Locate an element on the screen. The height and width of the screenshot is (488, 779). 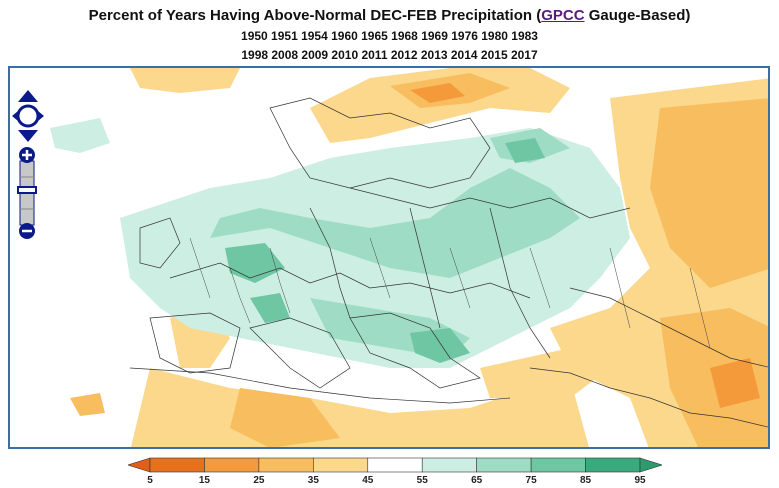
pan-center-icon is located at coordinates (28, 116).